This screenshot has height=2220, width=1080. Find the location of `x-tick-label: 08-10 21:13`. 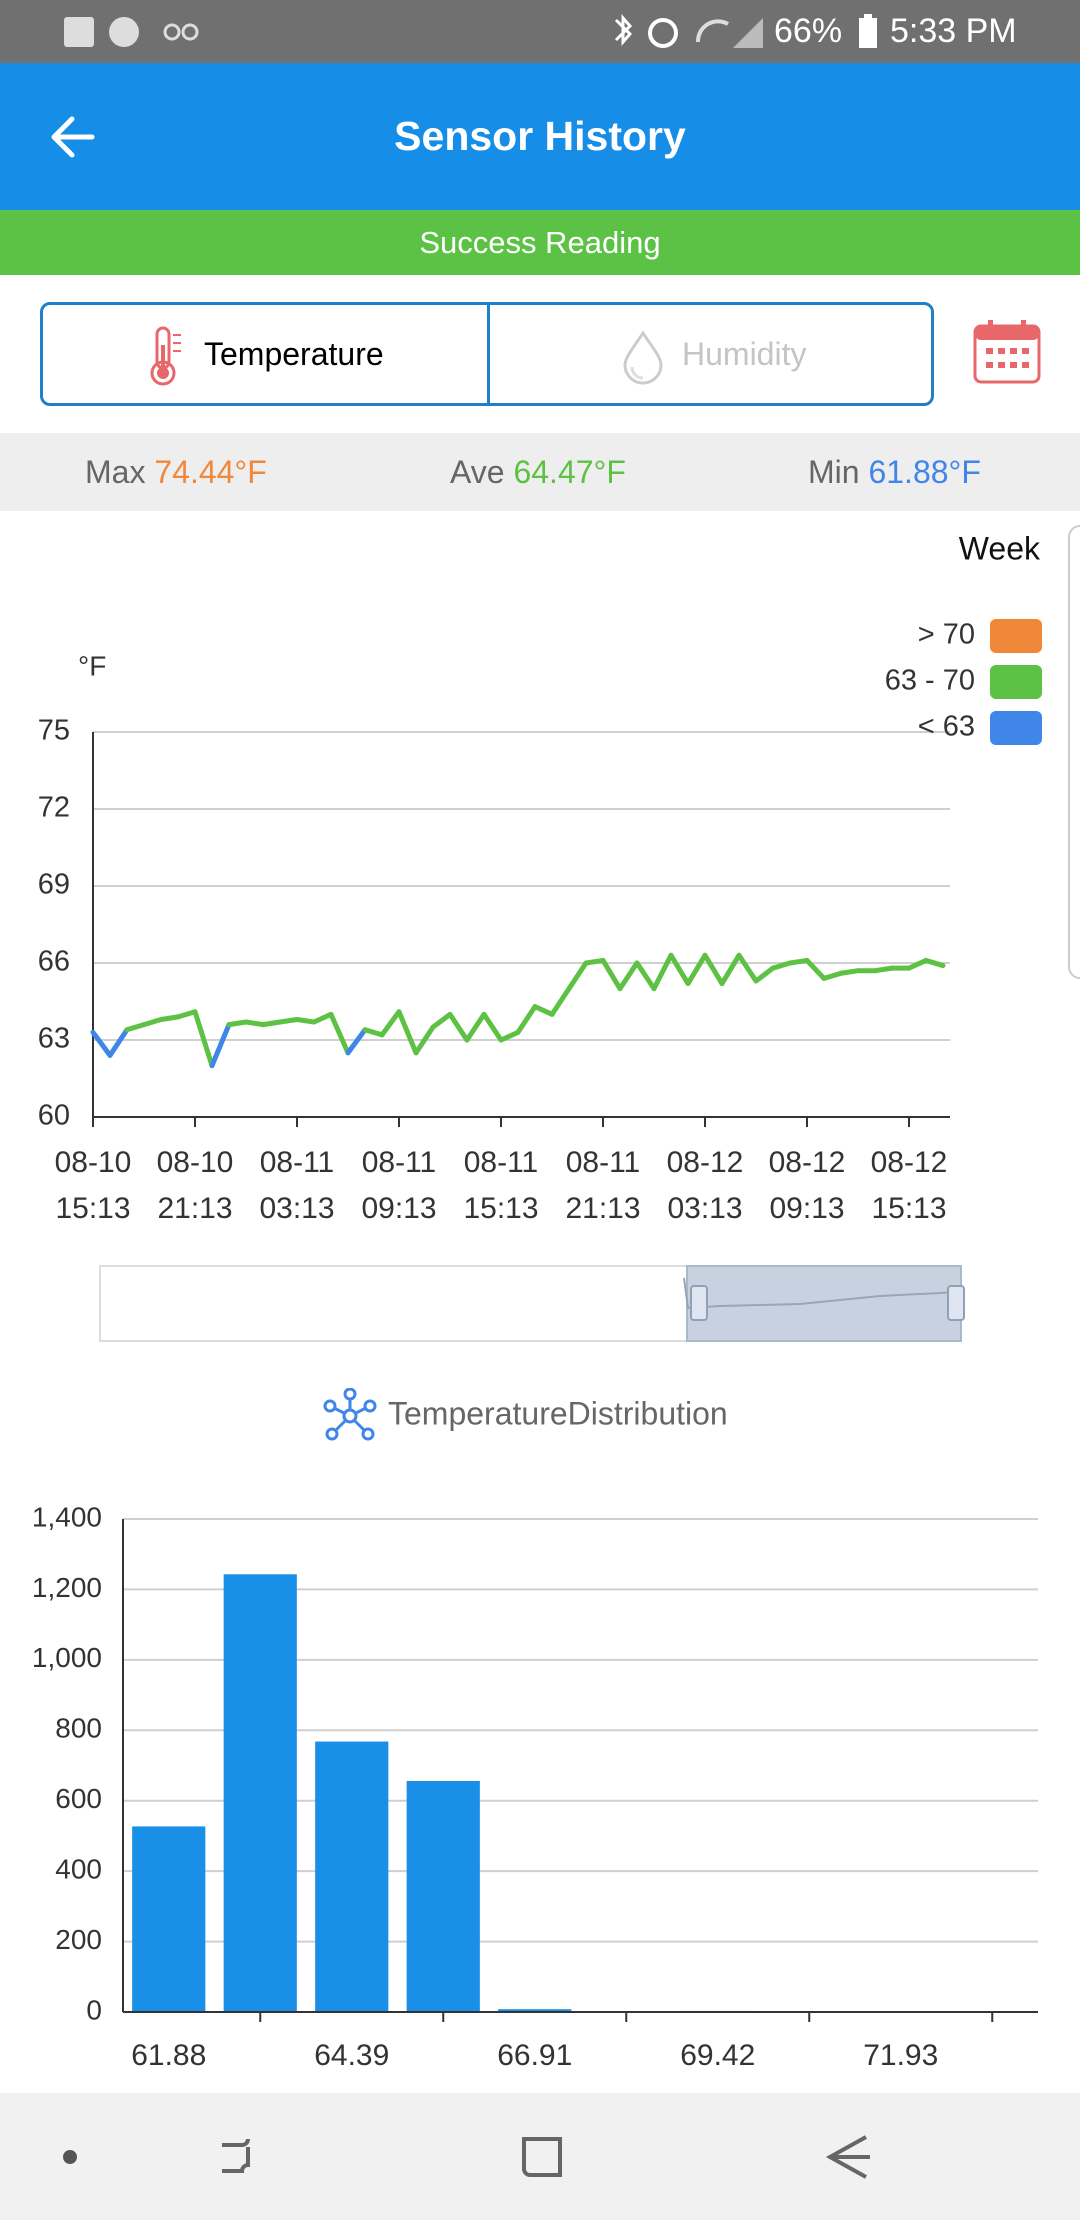

x-tick-label: 08-10 21:13 is located at coordinates (195, 1185).